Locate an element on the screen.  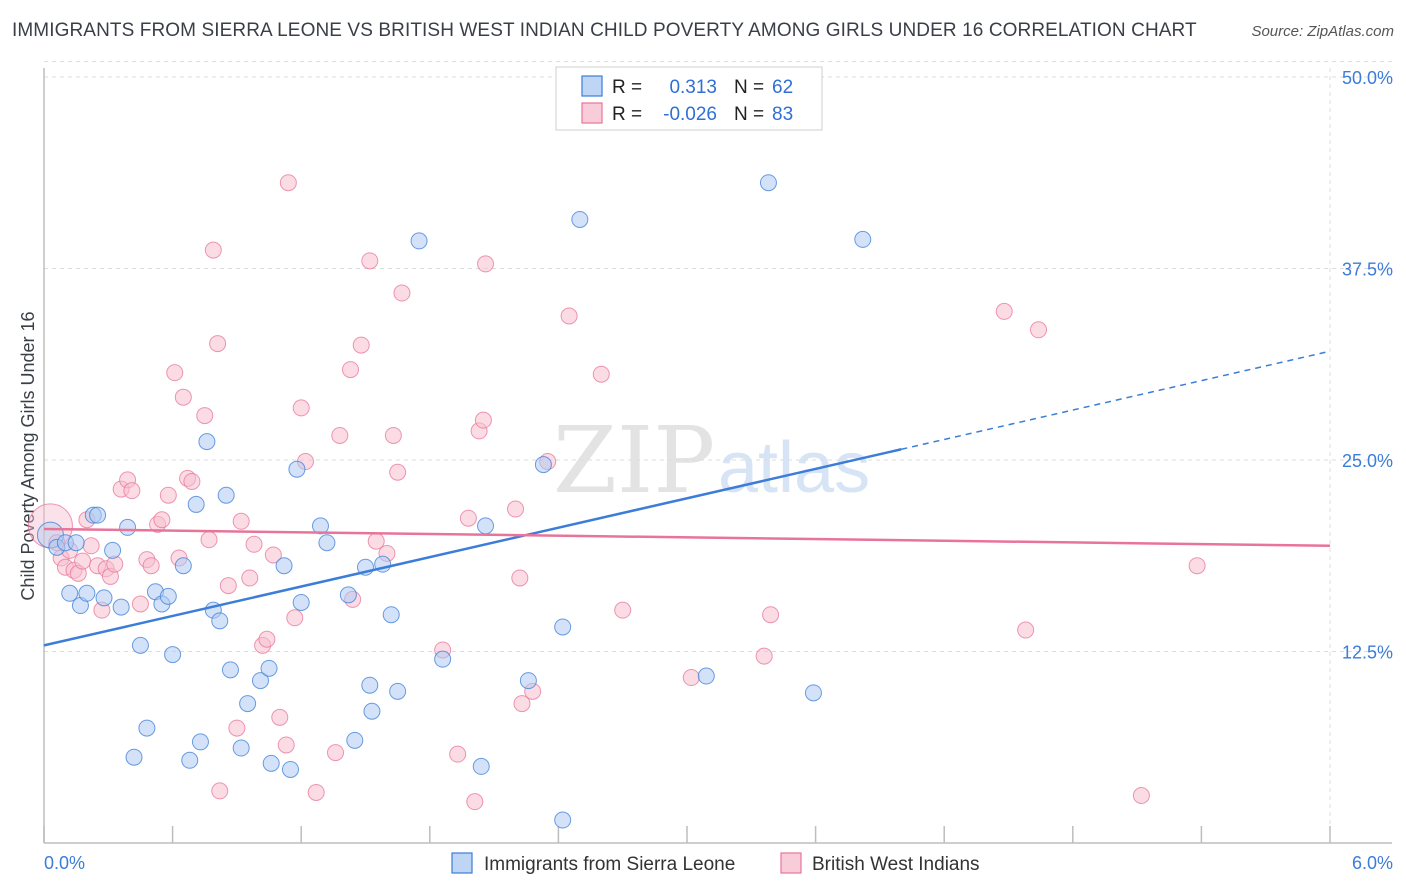
y-tick-labels: 12.5% 25.0% 37.5% 50.0% is located at coordinates (1367, 365).